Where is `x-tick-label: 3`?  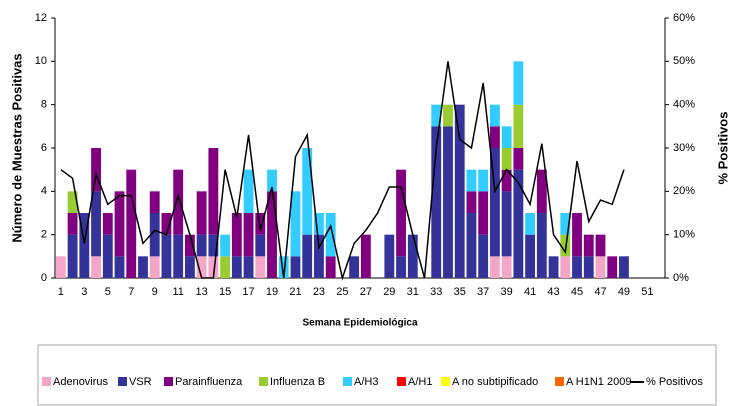
x-tick-label: 3 is located at coordinates (84, 292).